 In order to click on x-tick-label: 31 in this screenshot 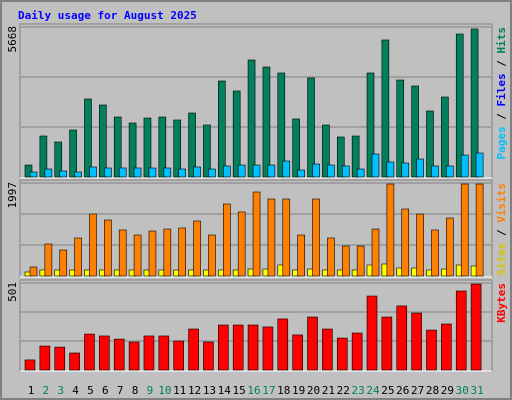, I will do `click(476, 390)`.